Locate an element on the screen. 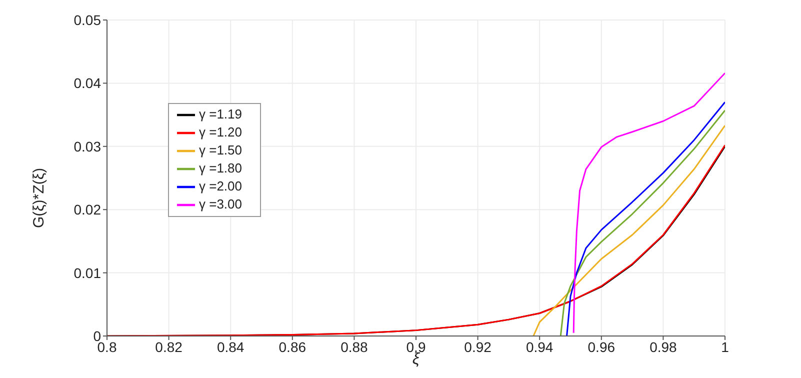 The width and height of the screenshot is (801, 378). x-tick-label: 0.98 is located at coordinates (664, 346).